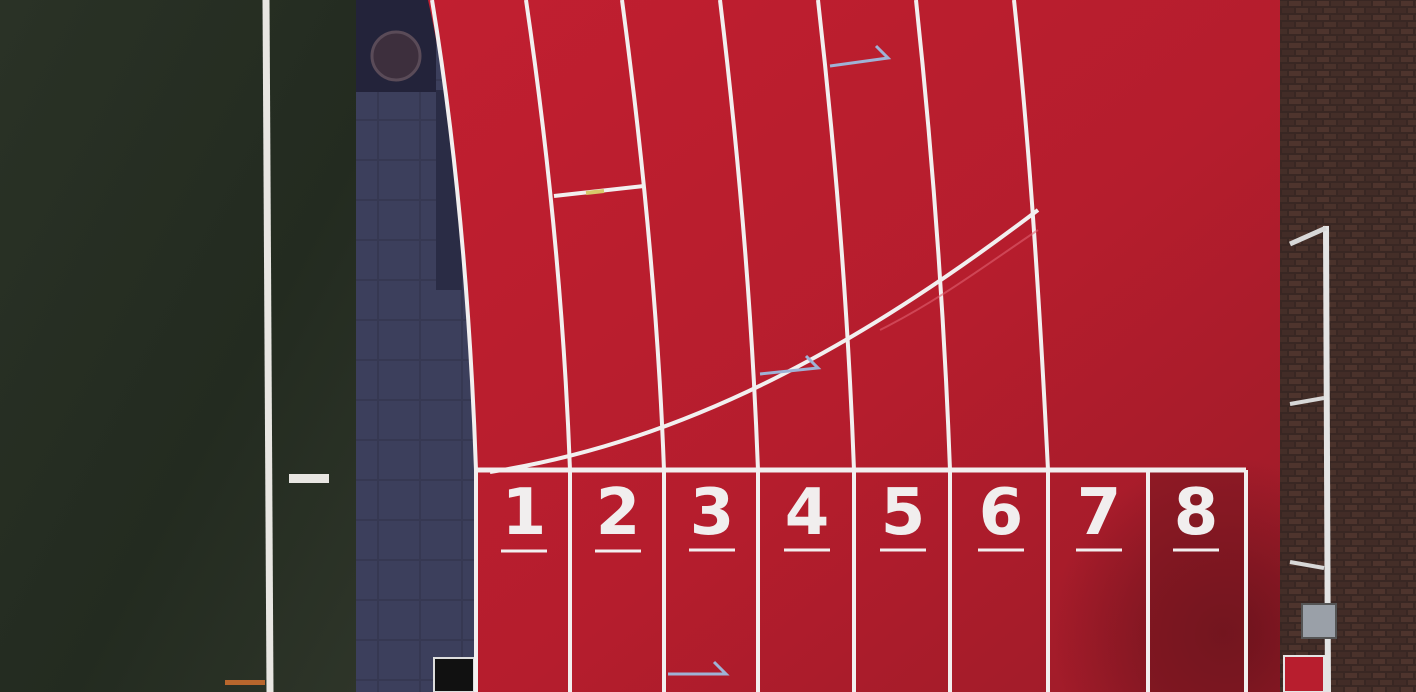 The width and height of the screenshot is (1416, 692). What do you see at coordinates (860, 56) in the screenshot?
I see `arrow-top` at bounding box center [860, 56].